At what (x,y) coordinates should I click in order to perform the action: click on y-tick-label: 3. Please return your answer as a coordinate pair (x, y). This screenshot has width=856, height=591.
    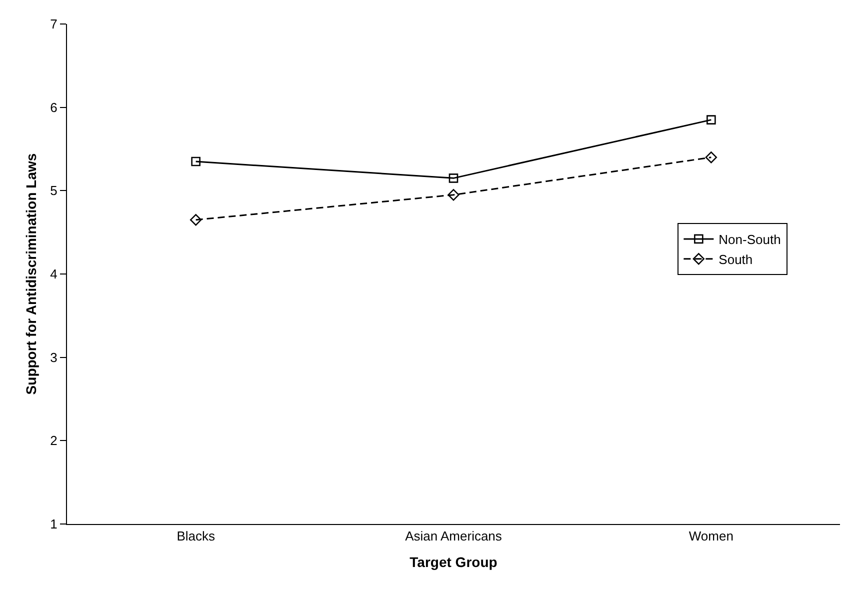
    Looking at the image, I should click on (54, 357).